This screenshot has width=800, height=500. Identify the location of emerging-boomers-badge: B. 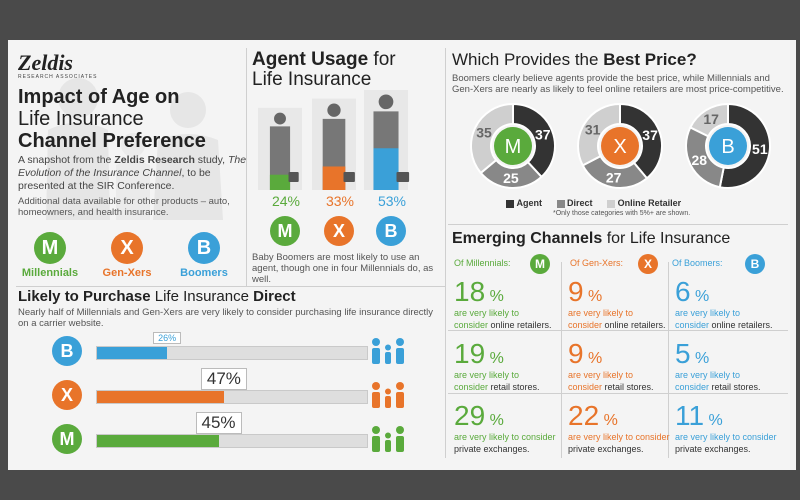
(755, 264).